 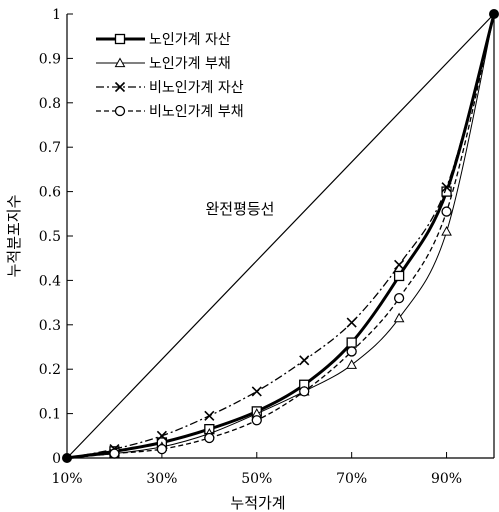 I want to click on x-axis-title: 누적가계, so click(x=257, y=503).